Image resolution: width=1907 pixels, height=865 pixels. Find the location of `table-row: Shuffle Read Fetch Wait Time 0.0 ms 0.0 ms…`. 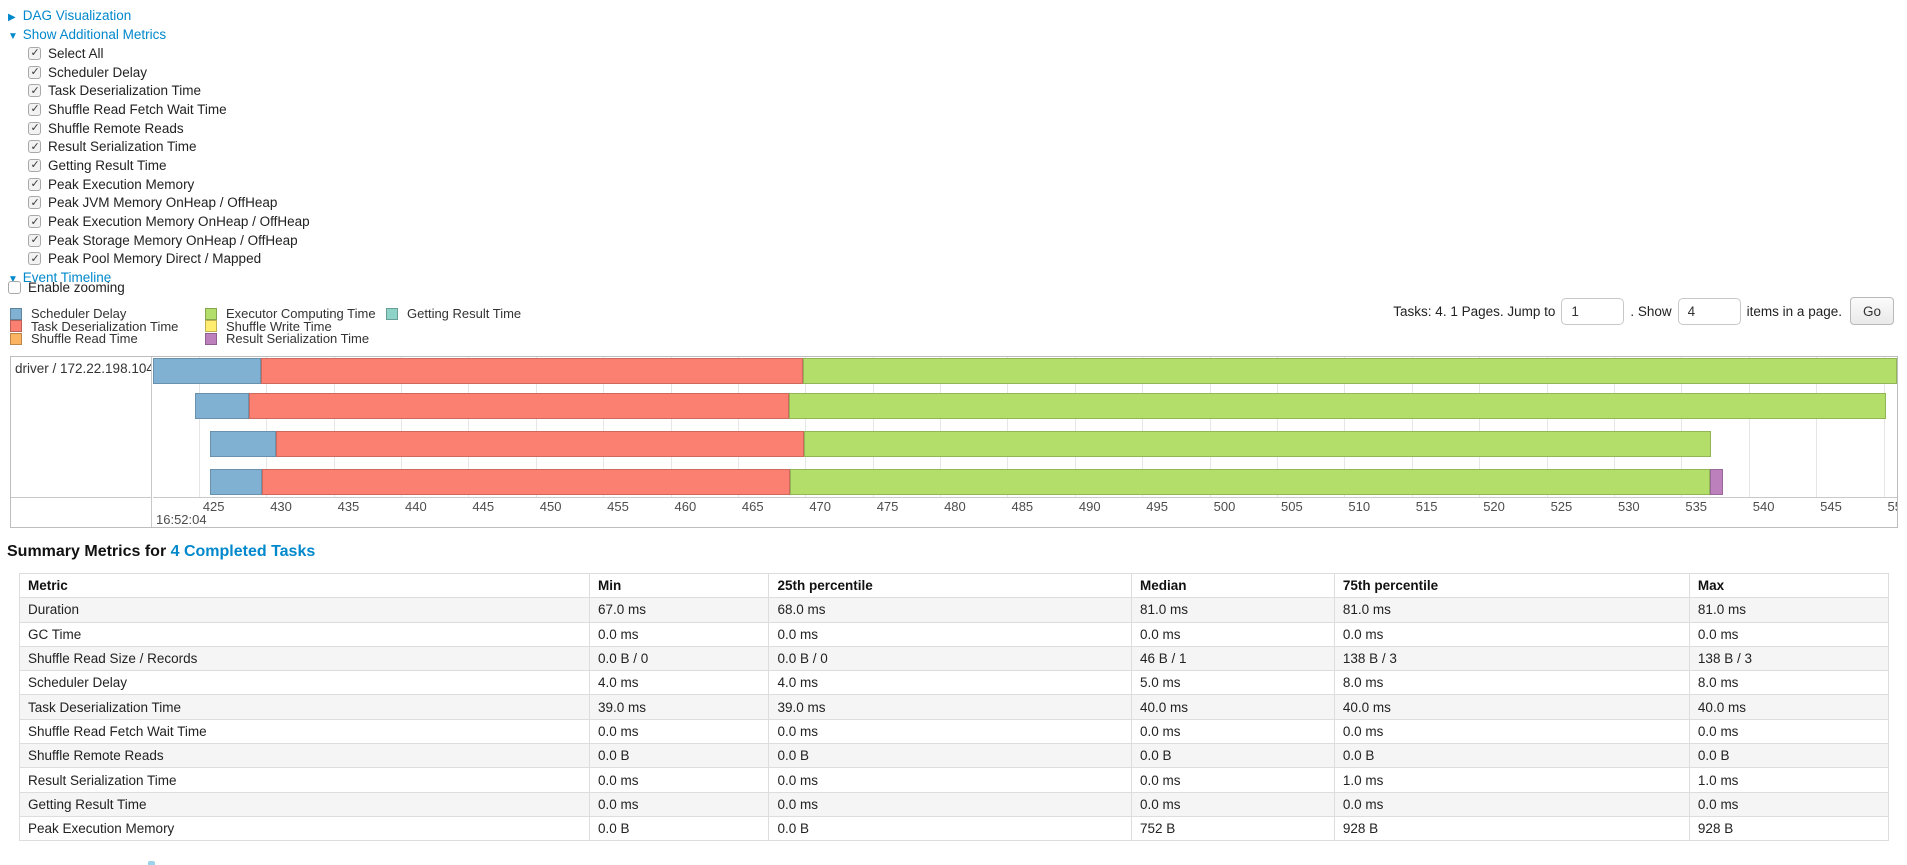

table-row: Shuffle Read Fetch Wait Time 0.0 ms 0.0 ms… is located at coordinates (954, 731).